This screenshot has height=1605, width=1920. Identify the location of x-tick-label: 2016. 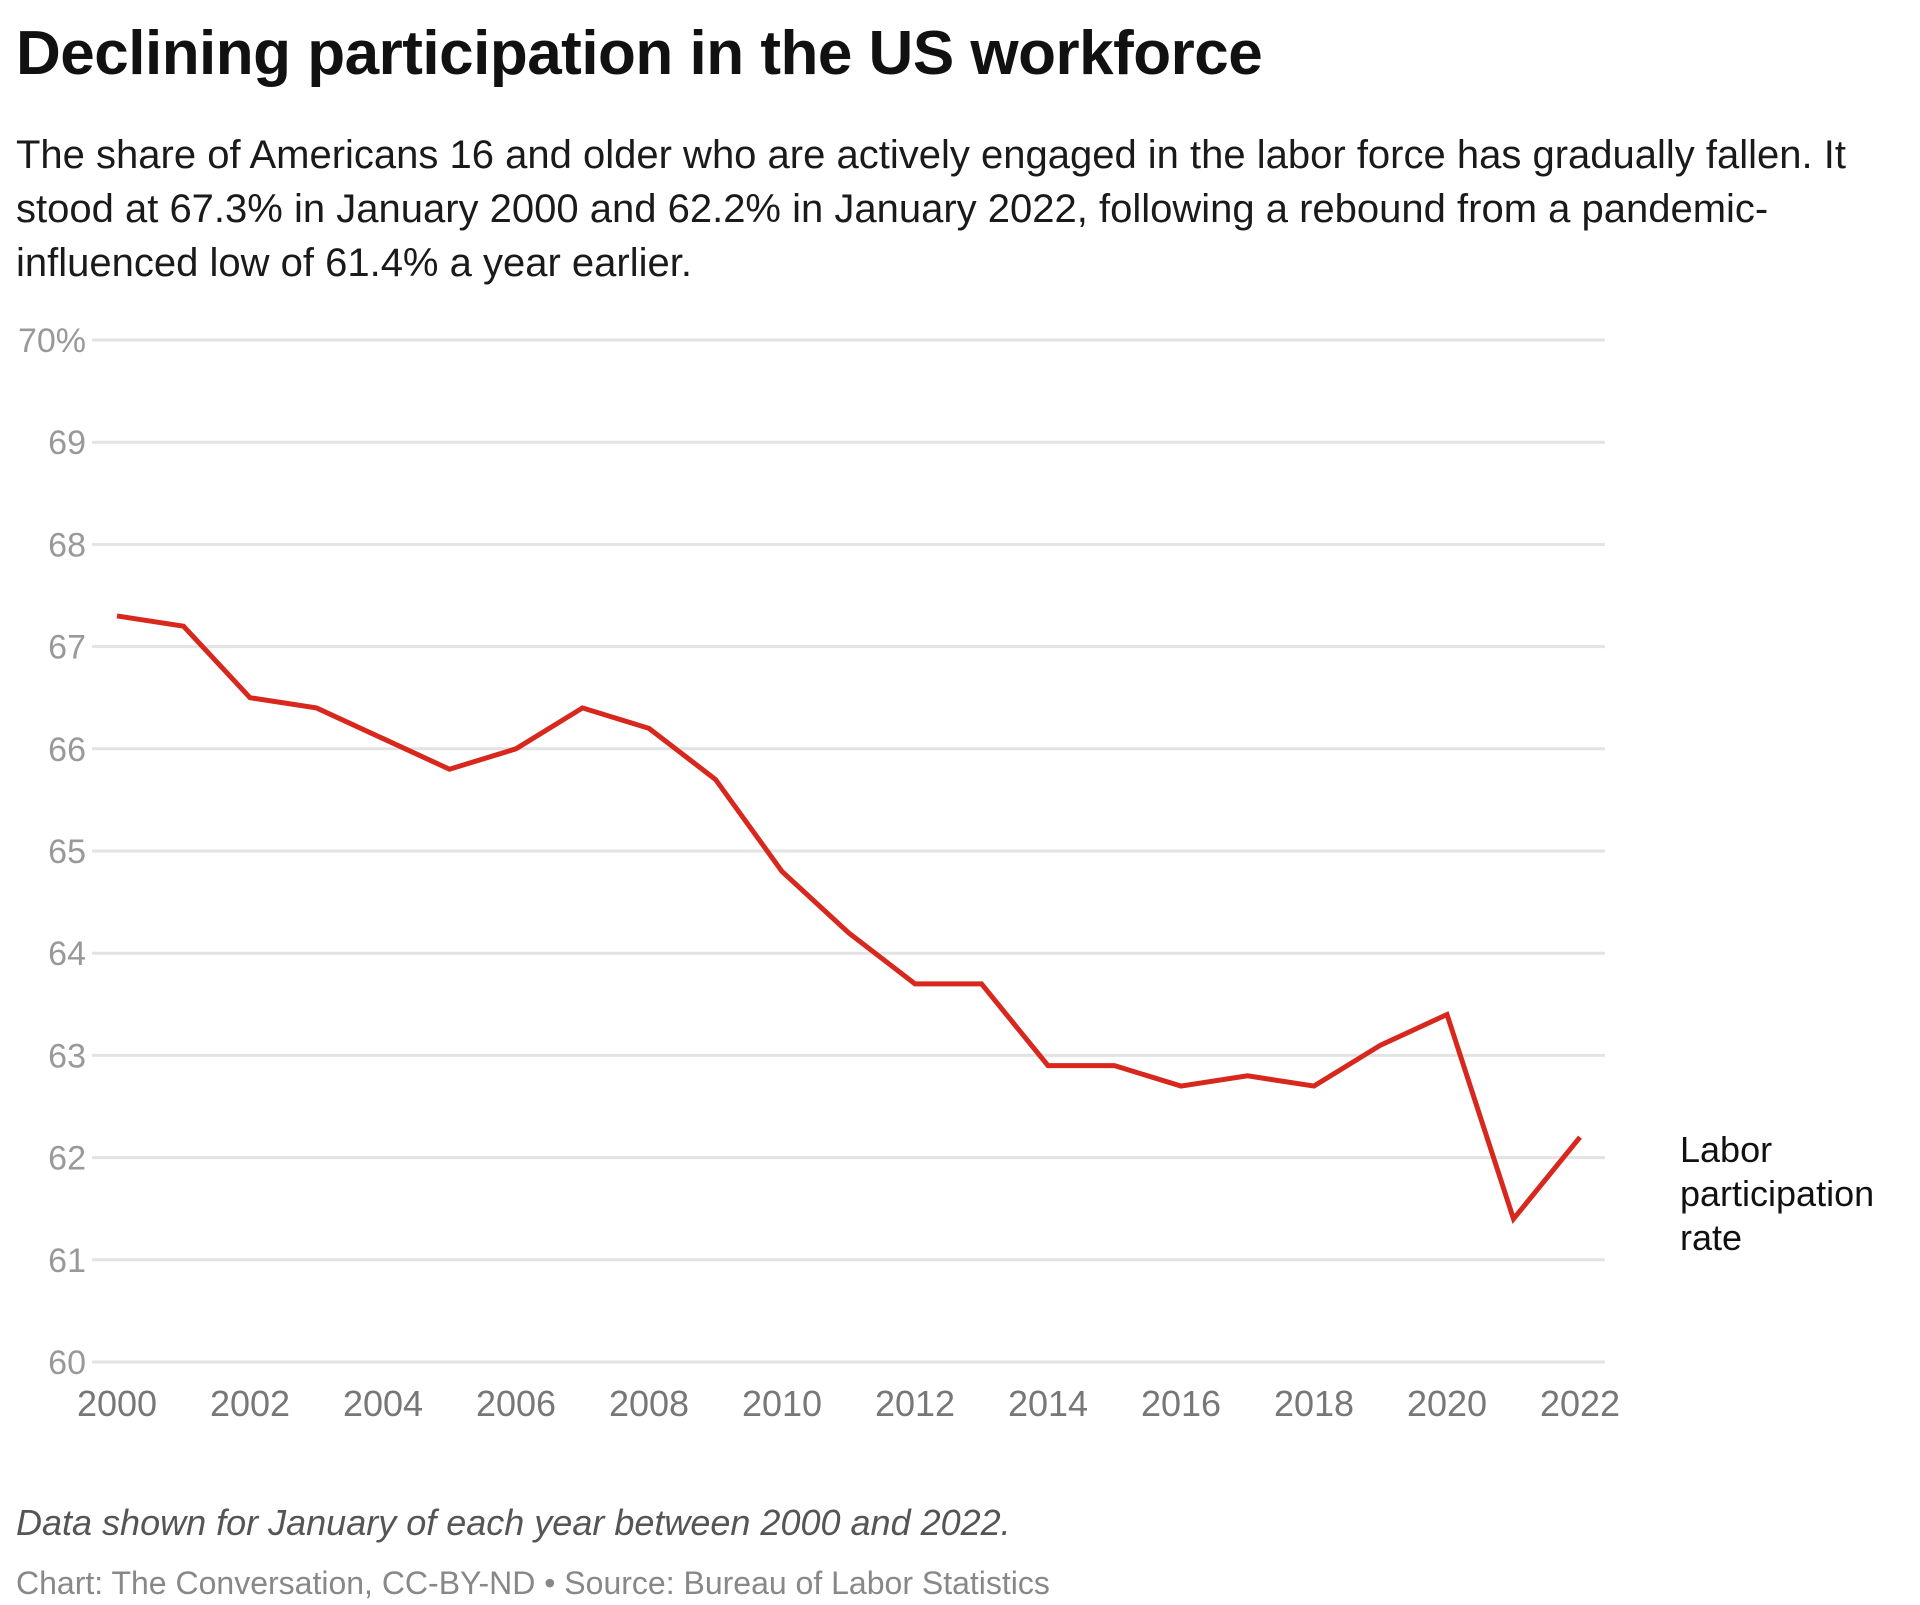
(1181, 1403).